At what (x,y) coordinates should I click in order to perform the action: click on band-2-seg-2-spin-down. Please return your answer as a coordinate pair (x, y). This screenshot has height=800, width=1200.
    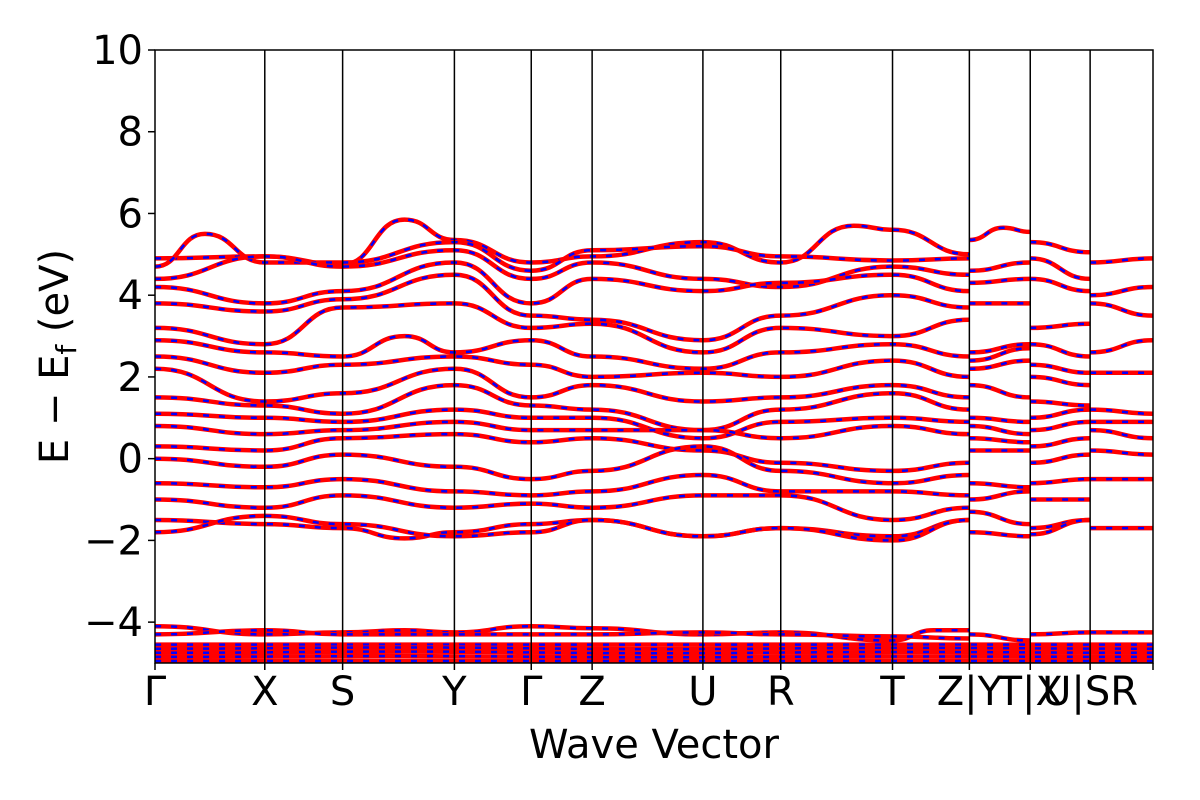
    Looking at the image, I should click on (1060, 269).